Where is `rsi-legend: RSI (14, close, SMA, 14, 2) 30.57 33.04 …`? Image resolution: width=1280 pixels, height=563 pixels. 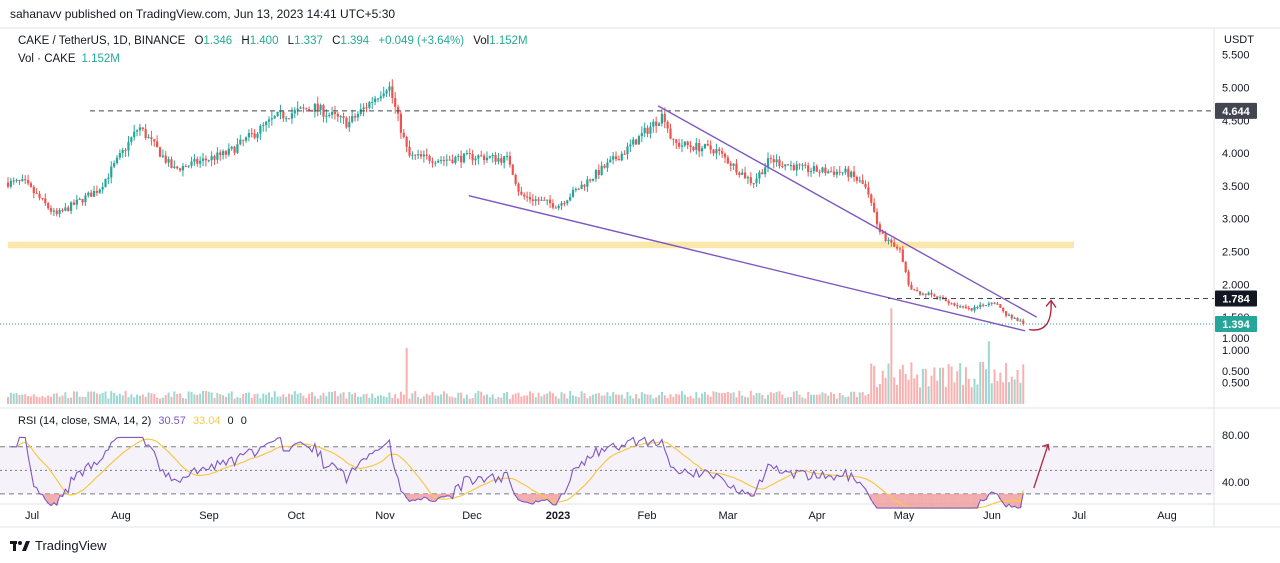
rsi-legend: RSI (14, close, SMA, 14, 2) 30.57 33.04 … is located at coordinates (132, 421).